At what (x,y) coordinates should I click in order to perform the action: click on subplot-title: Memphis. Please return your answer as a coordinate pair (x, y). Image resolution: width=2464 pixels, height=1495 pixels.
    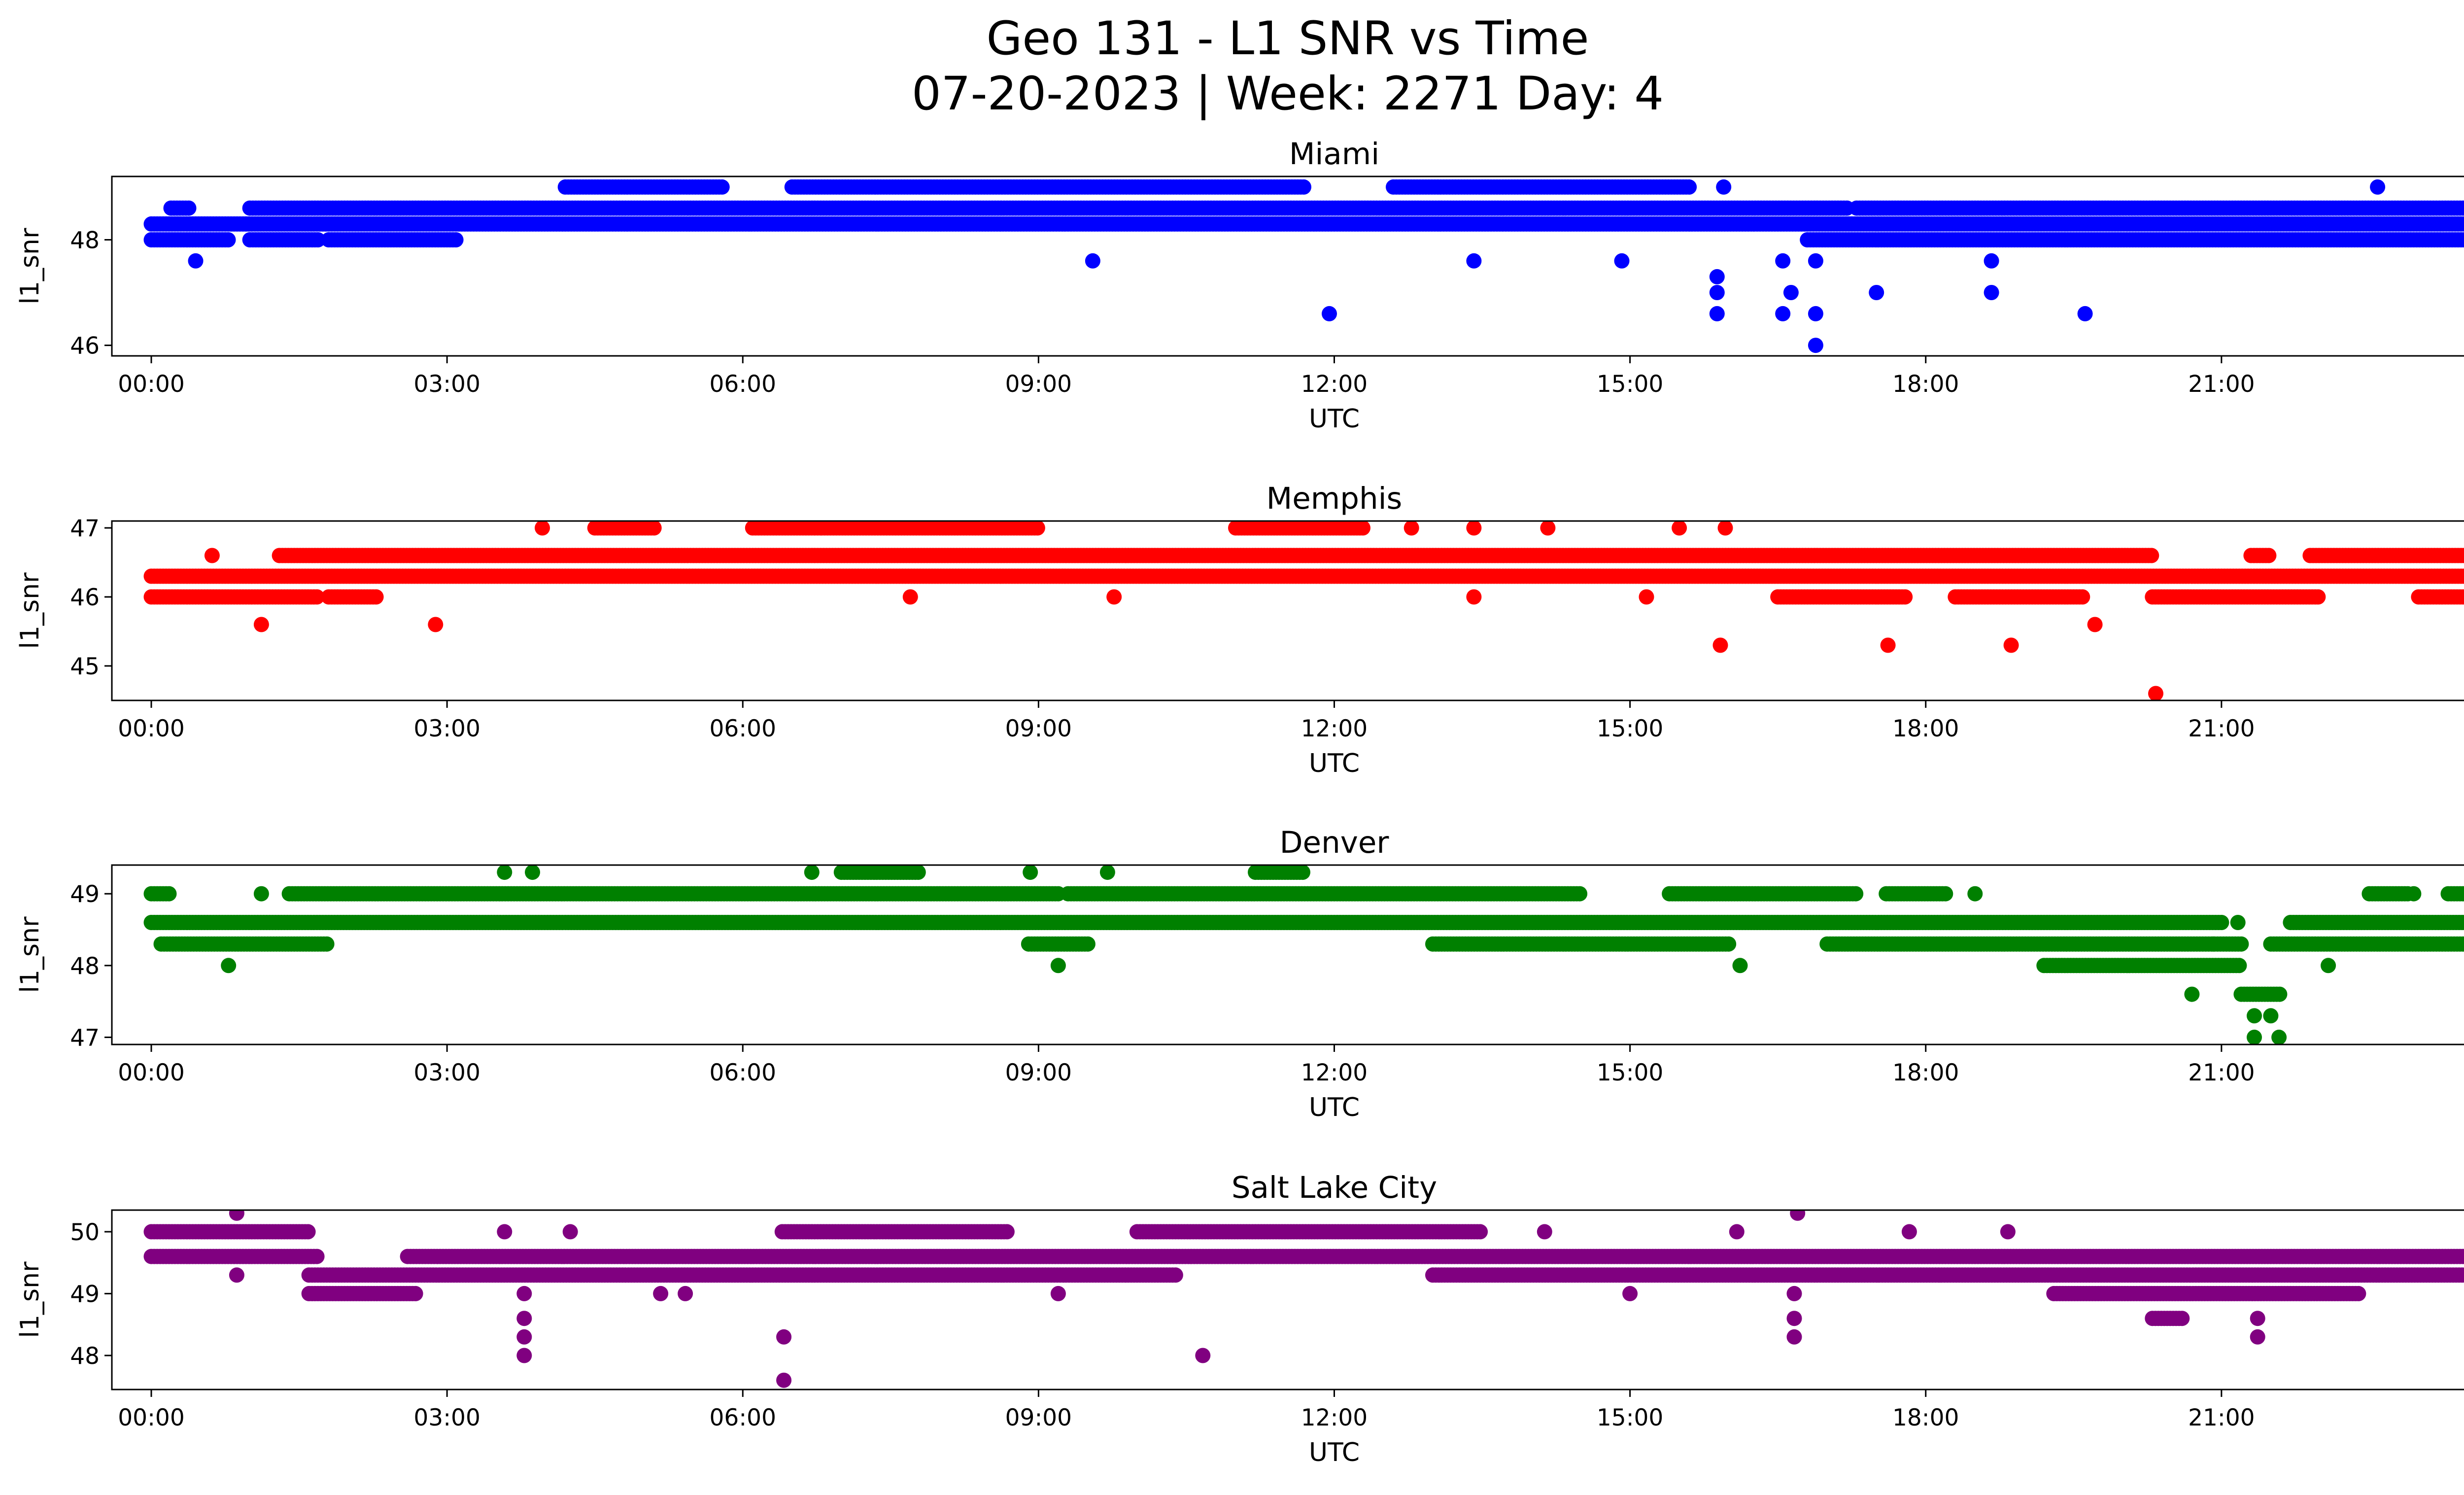
    Looking at the image, I should click on (1334, 498).